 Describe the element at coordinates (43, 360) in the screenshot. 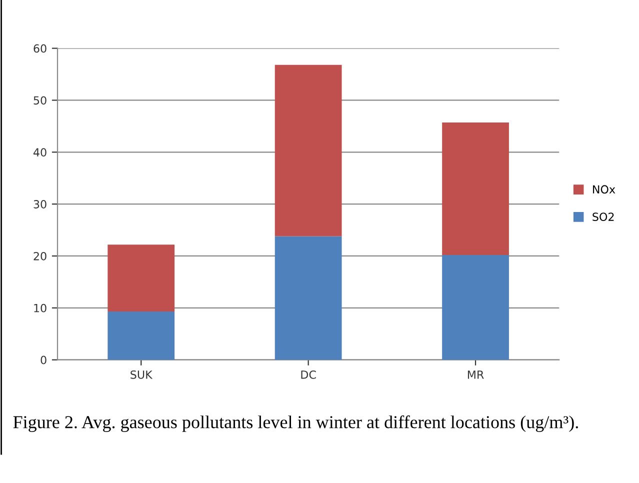

I see `y-tick-label: 0` at that location.